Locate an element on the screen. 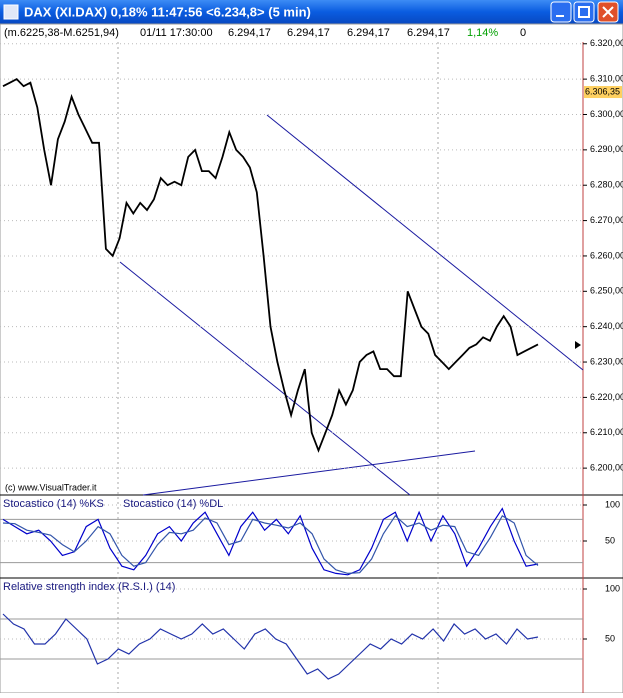 This screenshot has height=698, width=623. series-label: Relative strength index (R.S.I.) (14) is located at coordinates (89, 587).